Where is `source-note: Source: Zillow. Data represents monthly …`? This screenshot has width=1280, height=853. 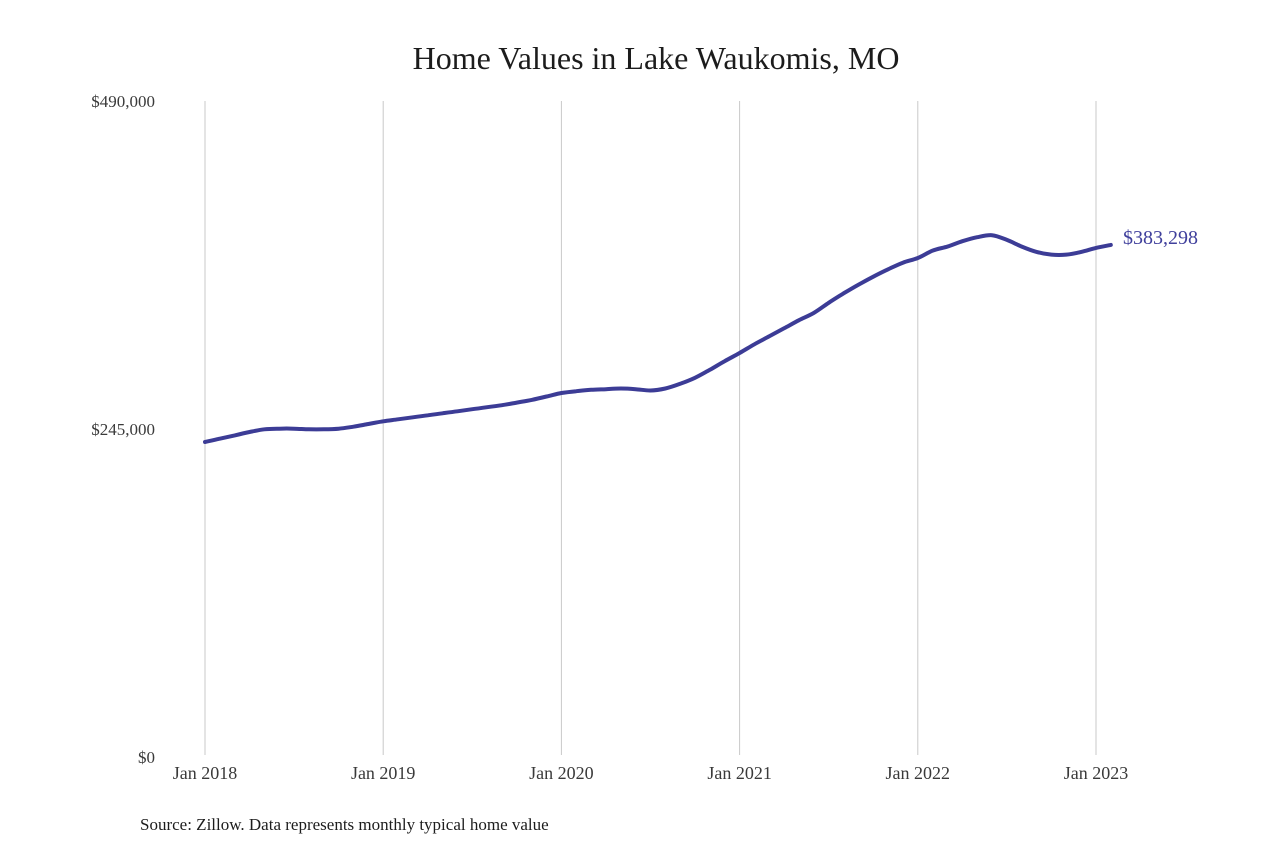 source-note: Source: Zillow. Data represents monthly … is located at coordinates (344, 824).